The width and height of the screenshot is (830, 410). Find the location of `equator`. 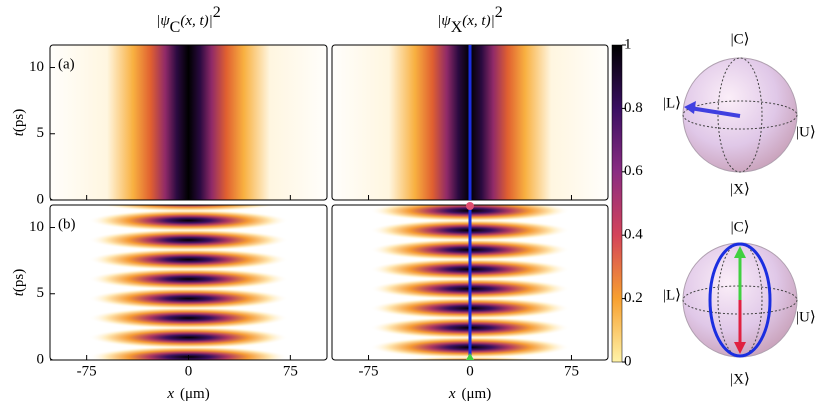

equator is located at coordinates (740, 115).